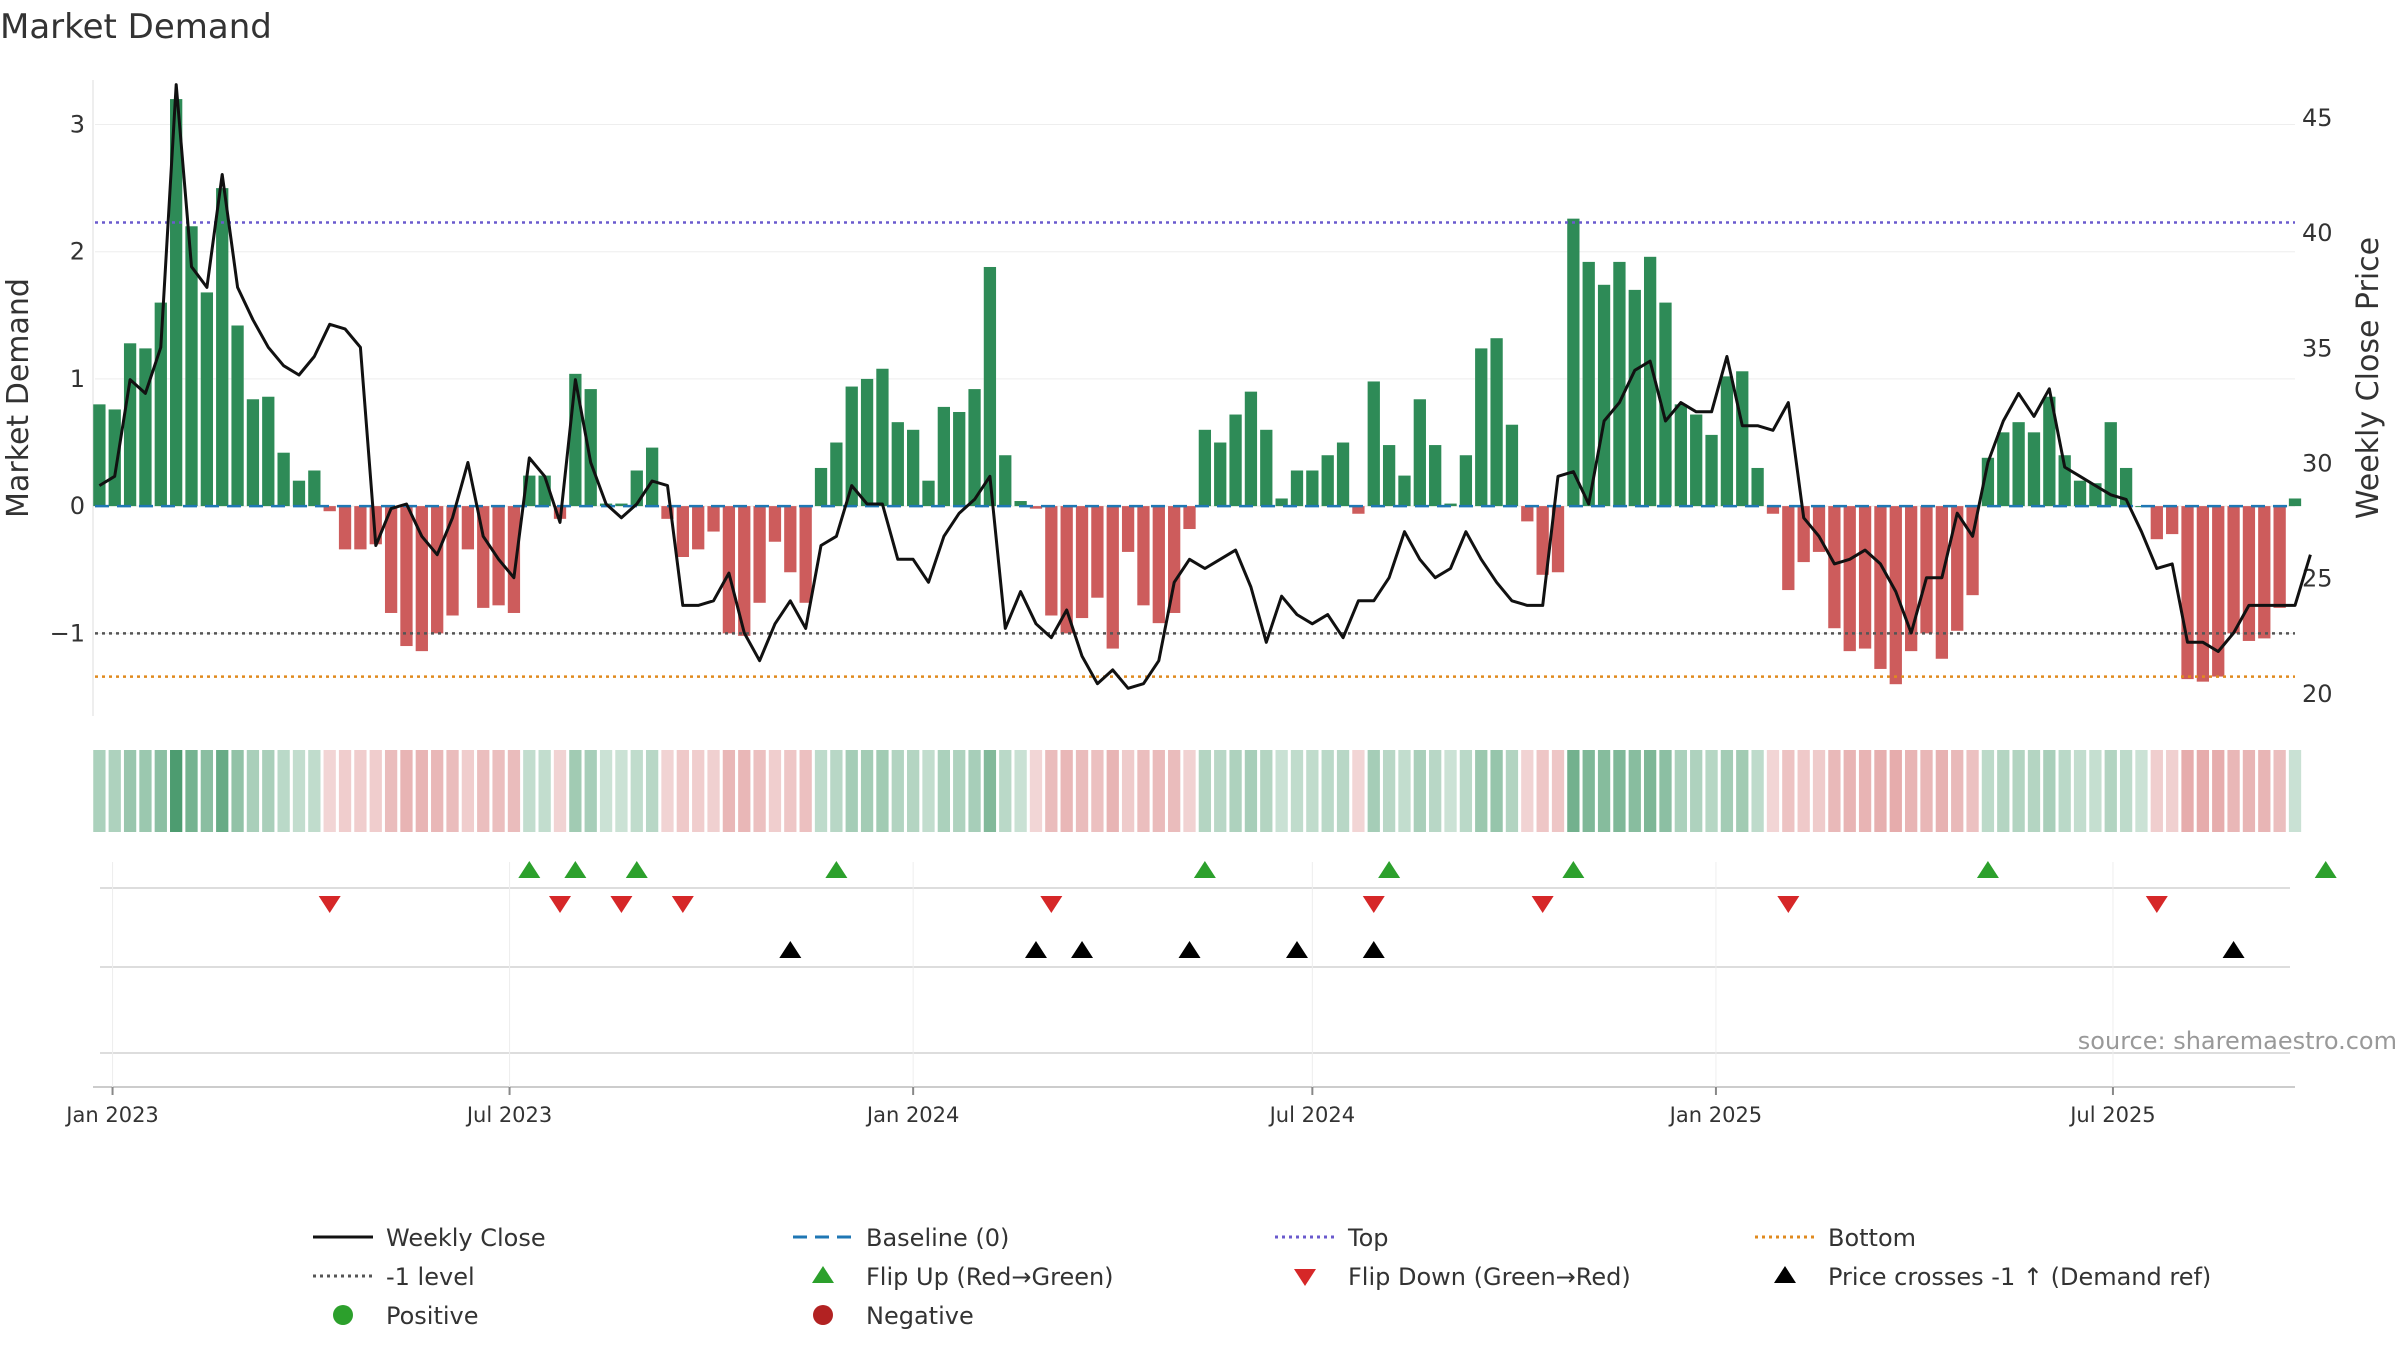  What do you see at coordinates (2111, 1115) in the screenshot?
I see `x-tick-label: Jul 2025` at bounding box center [2111, 1115].